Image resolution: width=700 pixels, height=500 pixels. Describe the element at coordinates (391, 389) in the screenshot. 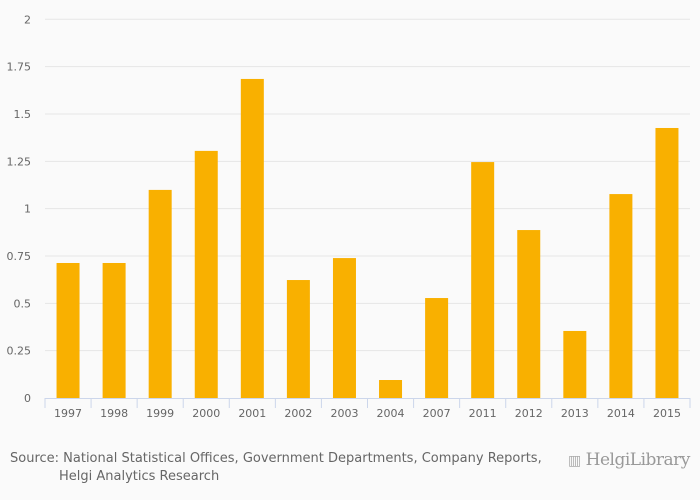

I see `bar-2004` at that location.